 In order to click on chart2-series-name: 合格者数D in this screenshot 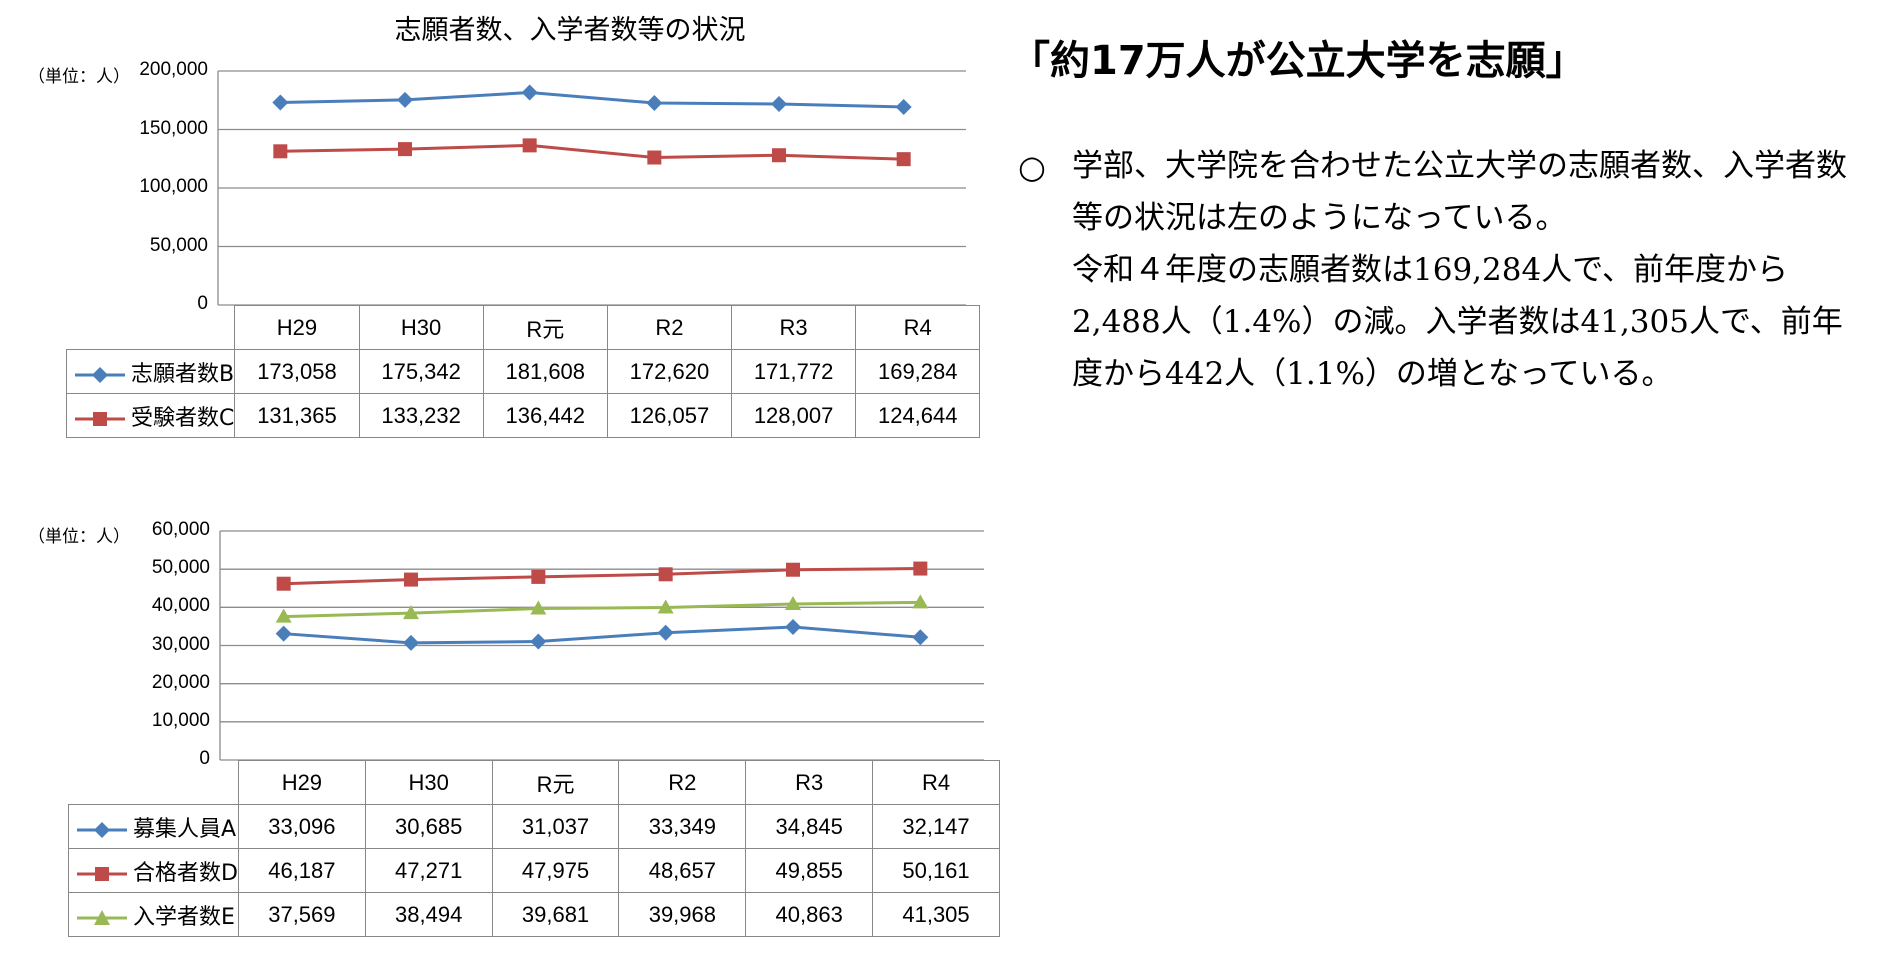, I will do `click(185, 873)`.